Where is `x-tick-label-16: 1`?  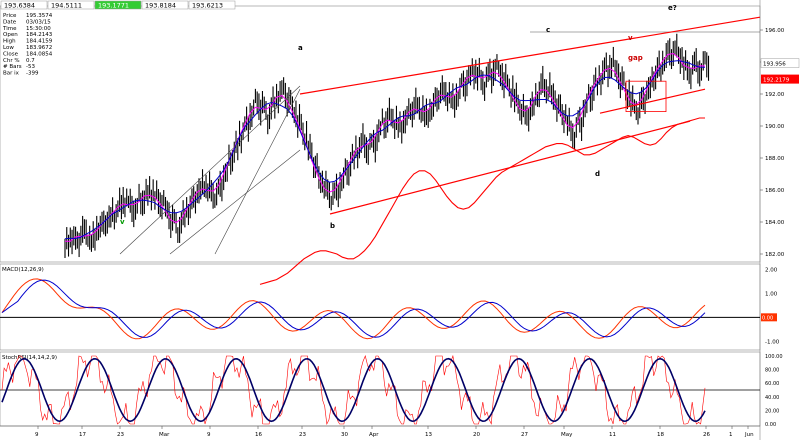
x-tick-label-16: 1 is located at coordinates (731, 435).